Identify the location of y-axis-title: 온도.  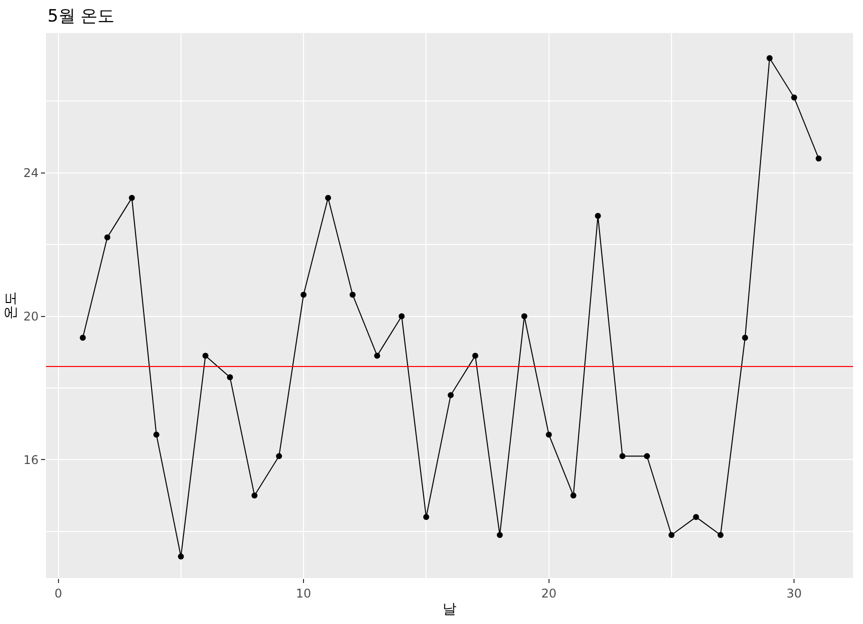
(10, 306).